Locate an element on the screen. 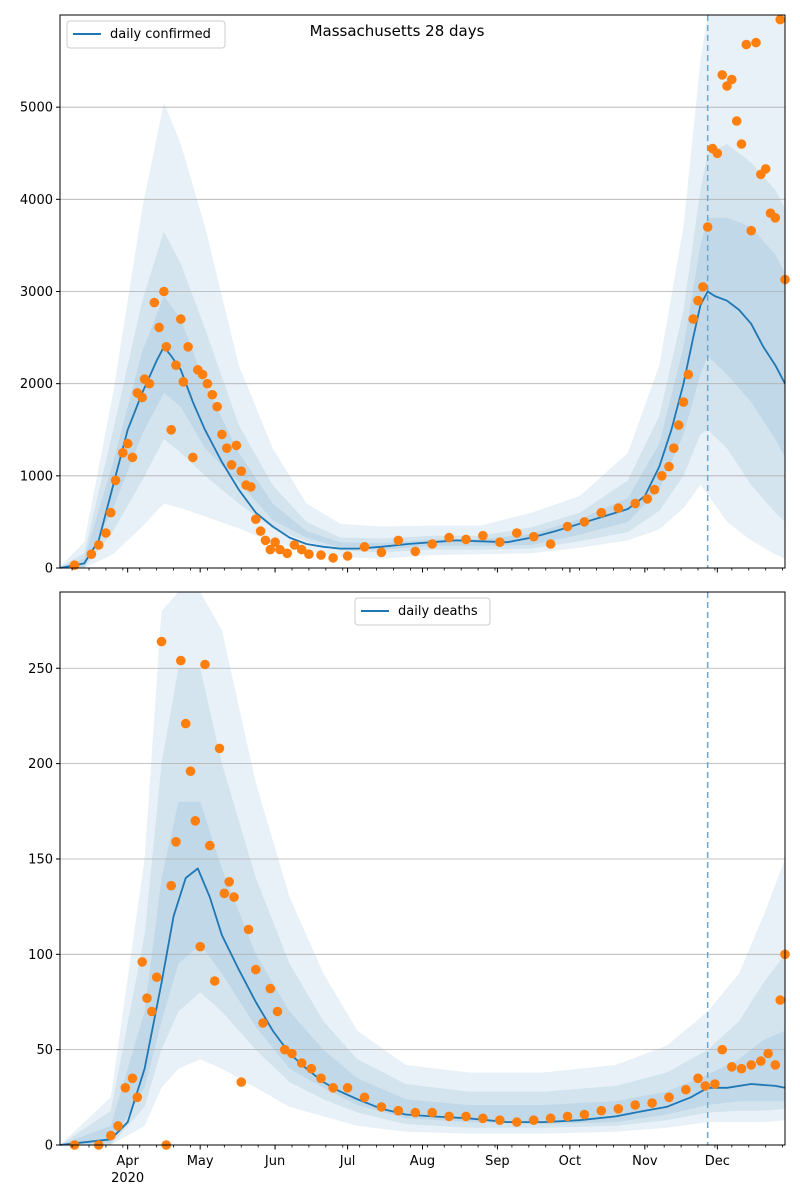  deaths-x-tick-label: Jul is located at coordinates (347, 1161).